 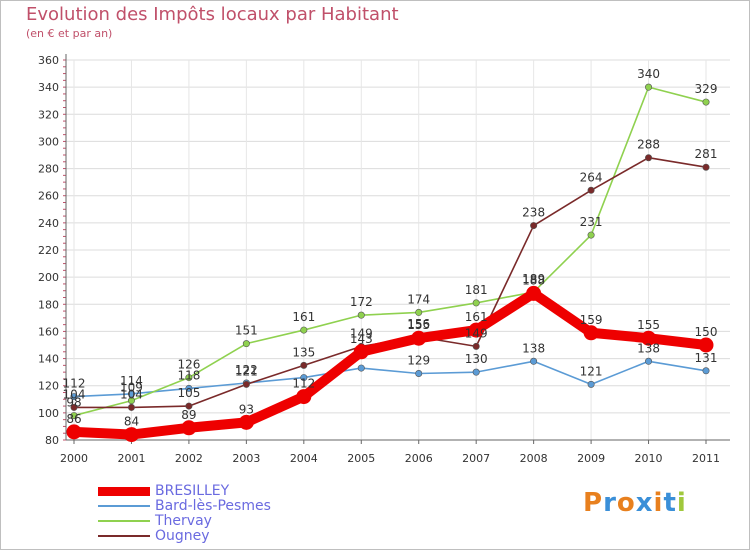 What do you see at coordinates (593, 503) in the screenshot?
I see `brand-letter: P` at bounding box center [593, 503].